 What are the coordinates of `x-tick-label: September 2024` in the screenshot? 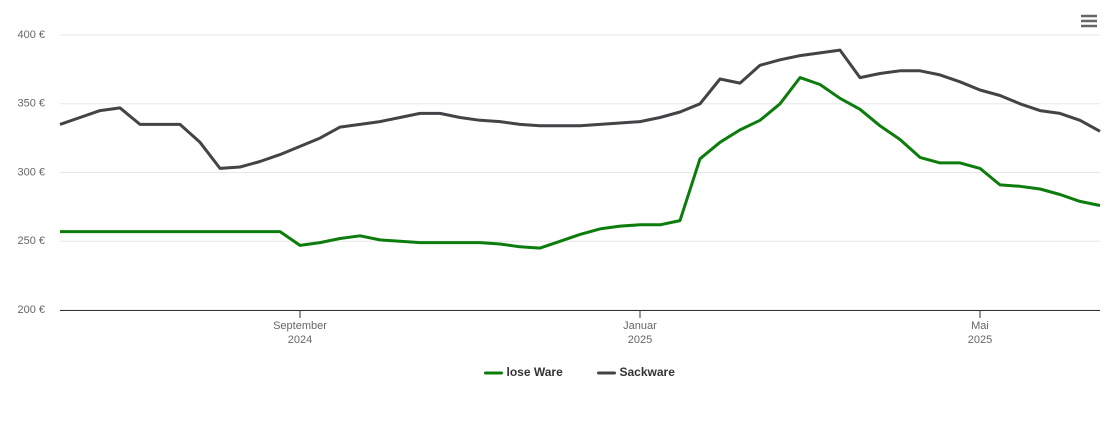 It's located at (300, 333).